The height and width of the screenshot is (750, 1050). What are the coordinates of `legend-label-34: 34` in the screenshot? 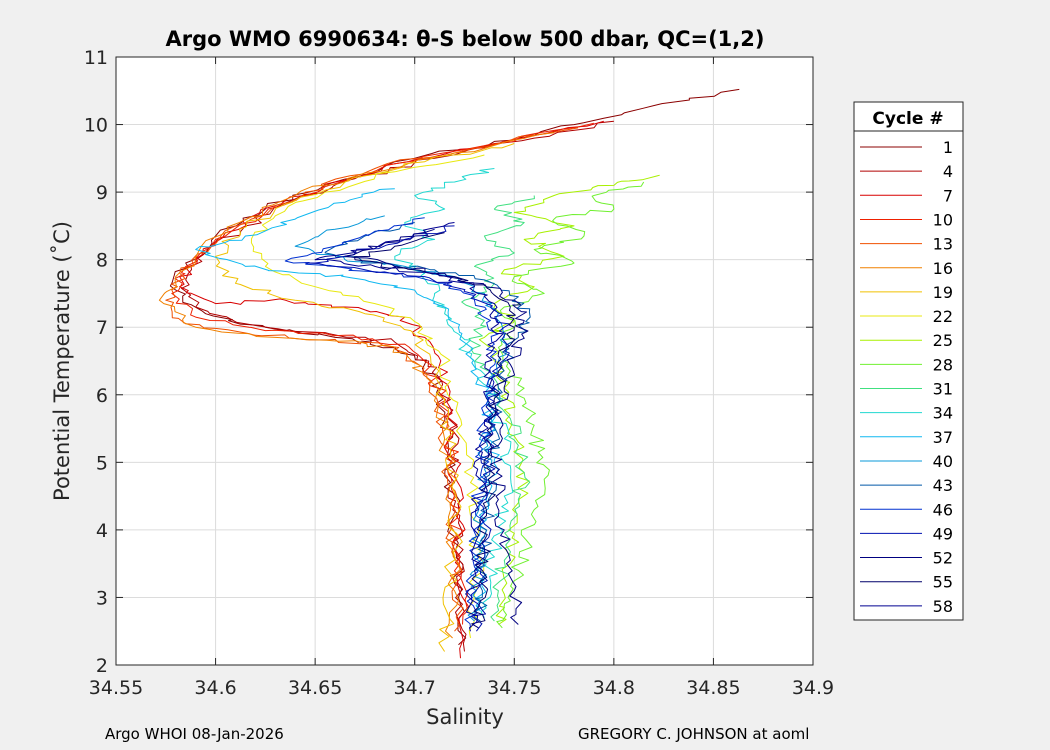 It's located at (943, 413).